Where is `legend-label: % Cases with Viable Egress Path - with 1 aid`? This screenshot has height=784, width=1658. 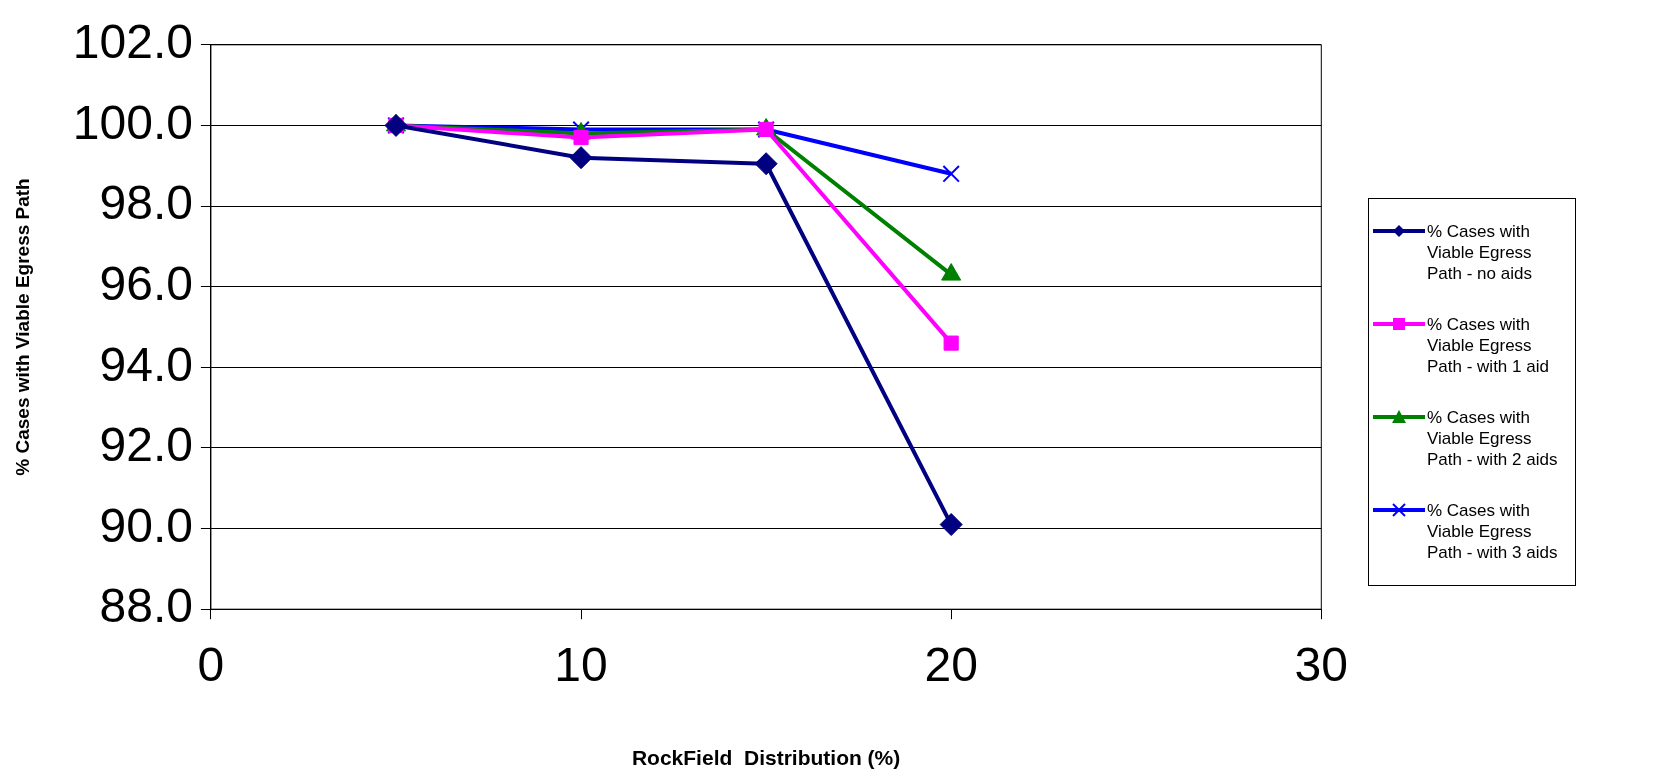 legend-label: % Cases with Viable Egress Path - with 1 aid is located at coordinates (1488, 345).